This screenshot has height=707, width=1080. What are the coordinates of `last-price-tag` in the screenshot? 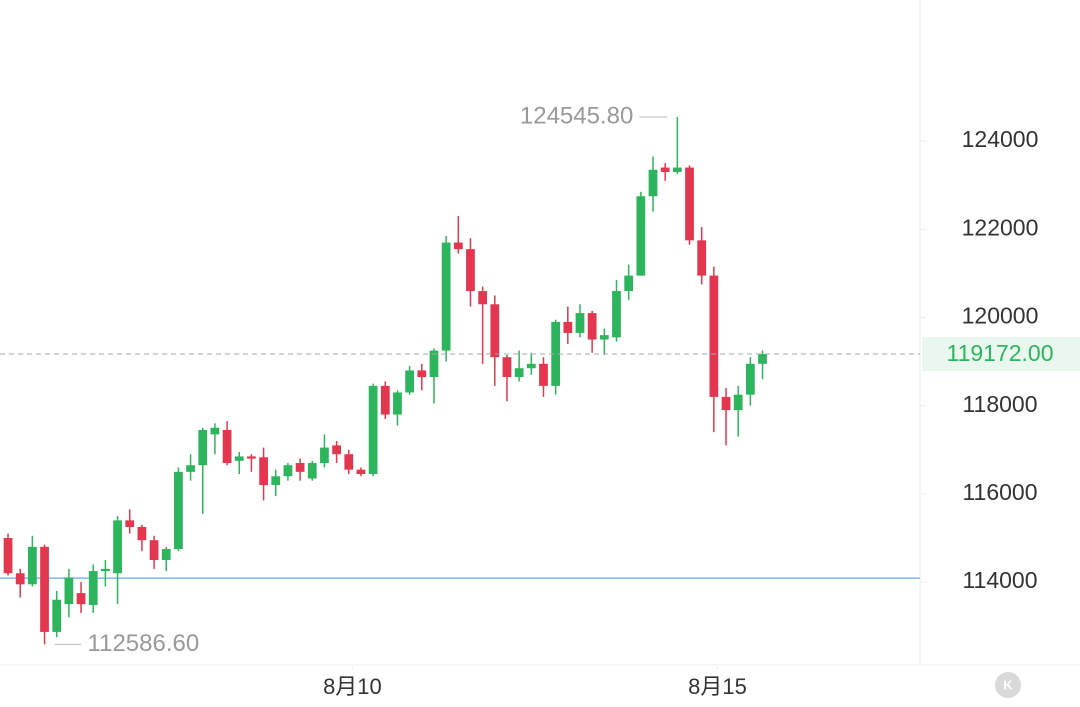 It's located at (1001, 354).